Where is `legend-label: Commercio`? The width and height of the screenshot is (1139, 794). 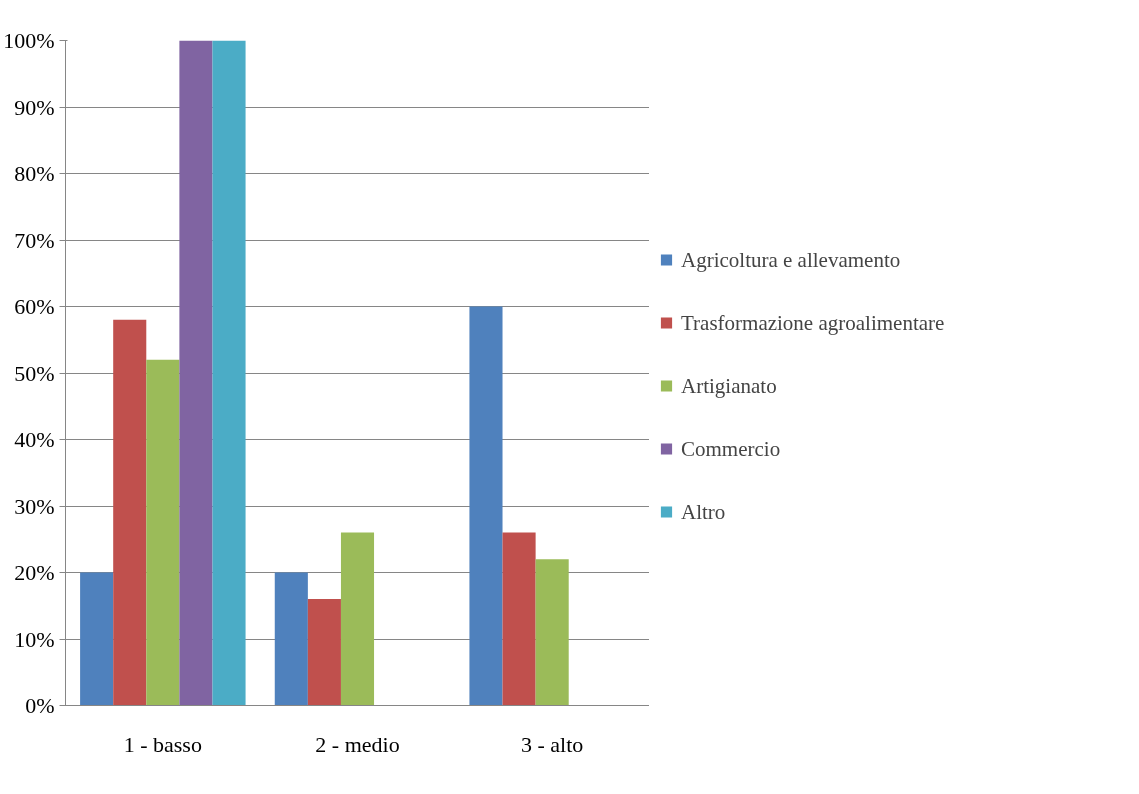
legend-label: Commercio is located at coordinates (731, 448).